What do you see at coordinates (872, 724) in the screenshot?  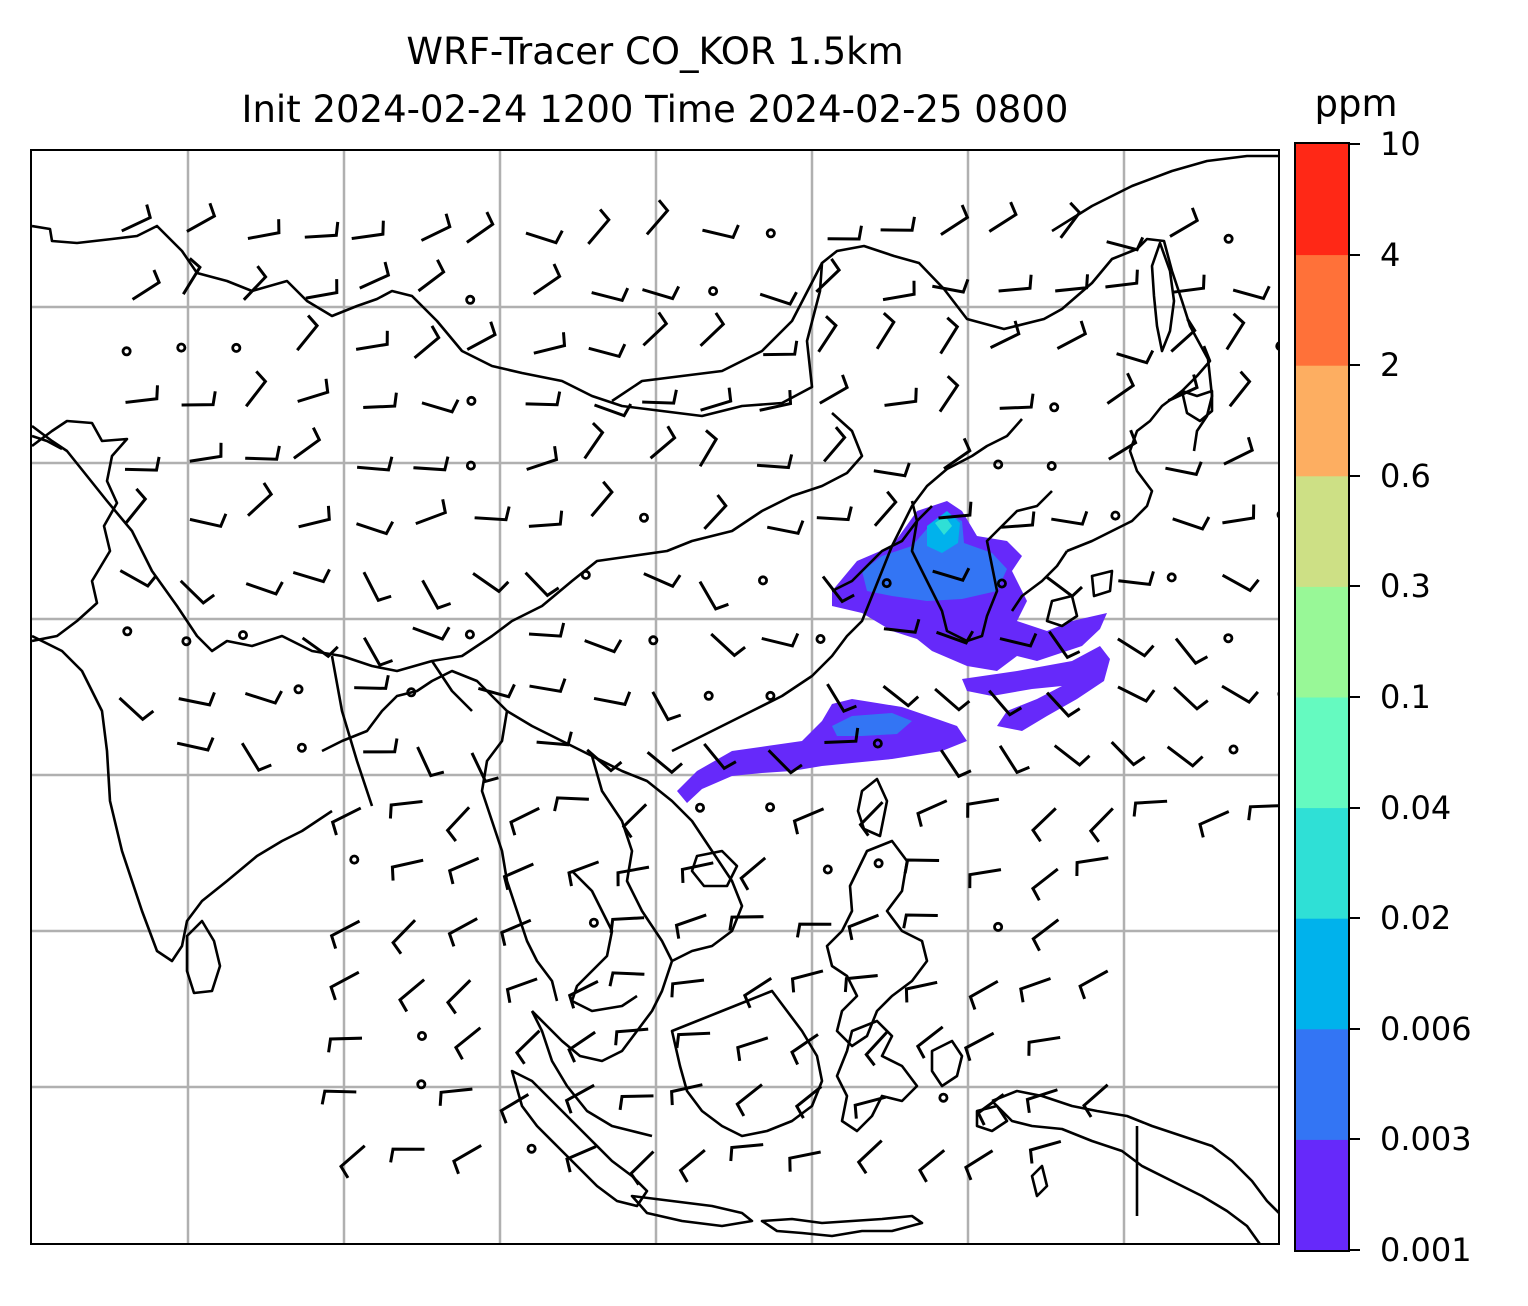 I see `plume-south-inner` at bounding box center [872, 724].